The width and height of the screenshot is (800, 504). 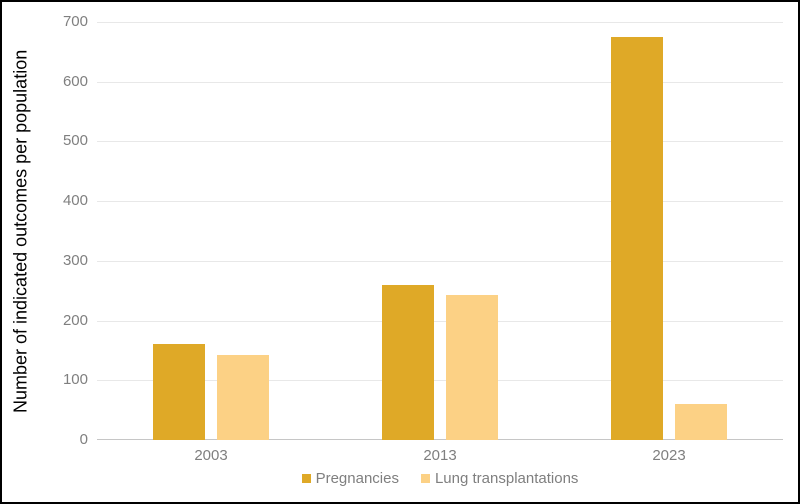 I want to click on y-tick-label: 600, so click(x=75, y=81).